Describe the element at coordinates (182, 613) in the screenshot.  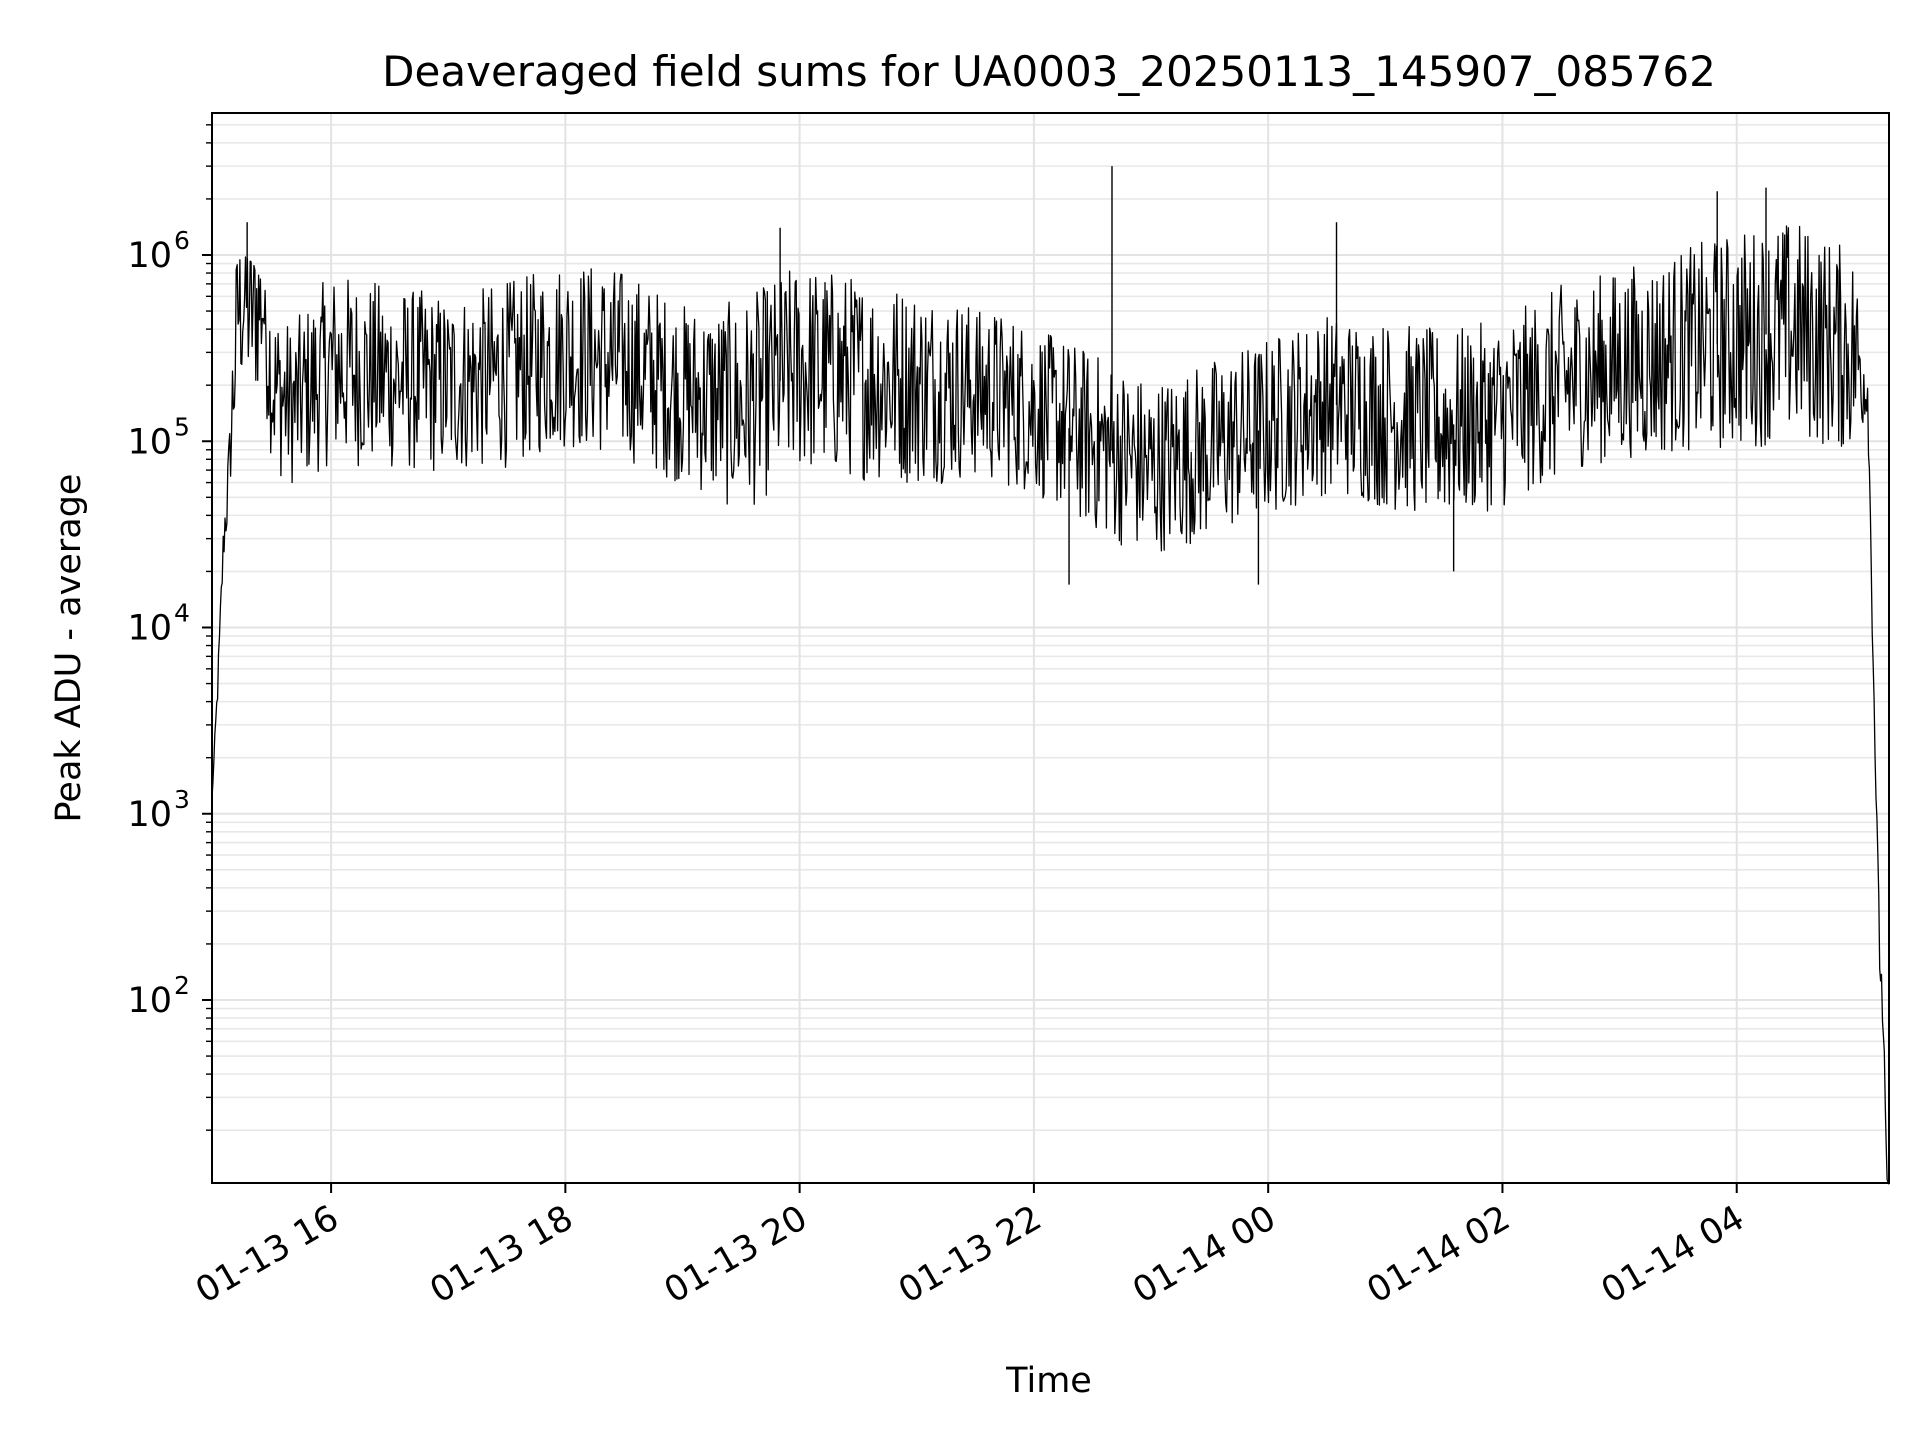
I see `y-tick-exponent: 4` at that location.